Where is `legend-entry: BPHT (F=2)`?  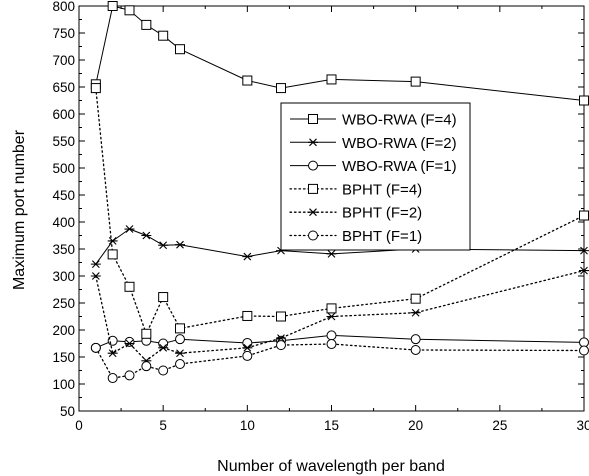
legend-entry: BPHT (F=2) is located at coordinates (355, 213).